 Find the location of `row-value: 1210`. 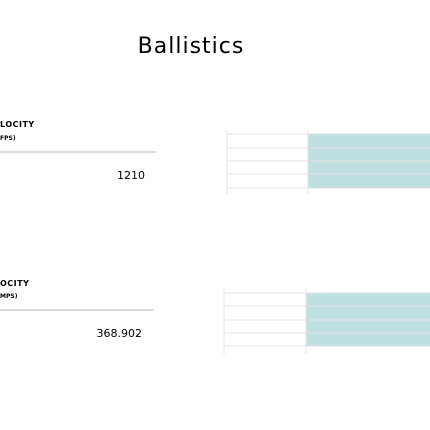

row-value: 1210 is located at coordinates (131, 175).